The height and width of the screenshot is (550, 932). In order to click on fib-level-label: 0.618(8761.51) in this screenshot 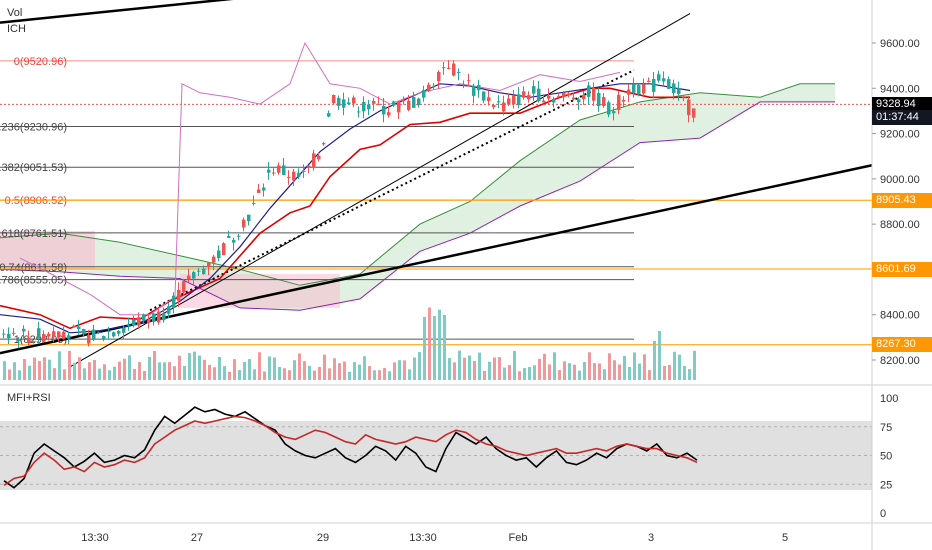, I will do `click(33, 234)`.